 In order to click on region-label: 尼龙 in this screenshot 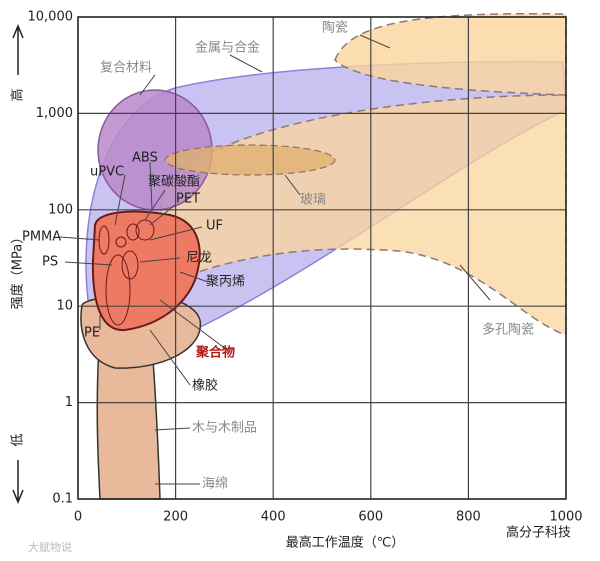, I will do `click(199, 258)`.